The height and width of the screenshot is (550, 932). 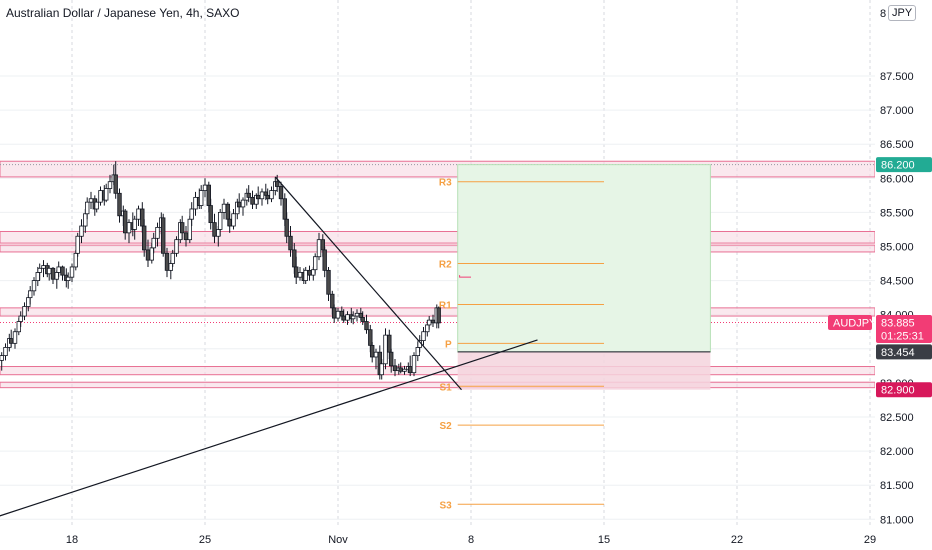 I want to click on pivot-label-r2: R2, so click(x=445, y=265).